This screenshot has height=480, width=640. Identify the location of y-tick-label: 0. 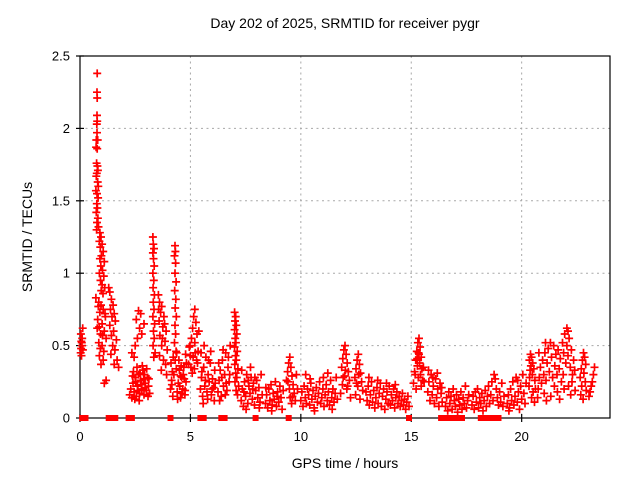
(66, 418).